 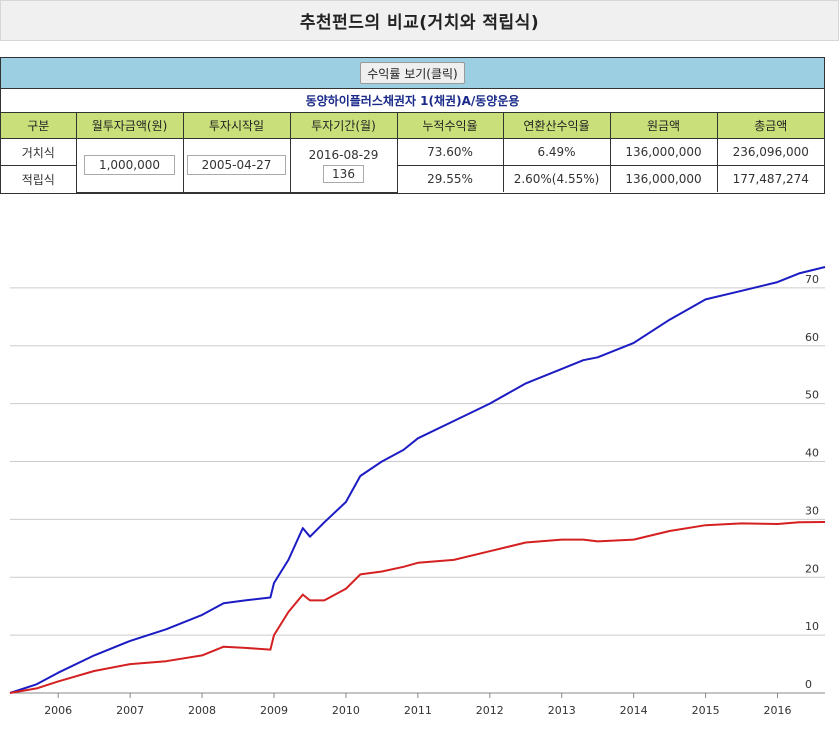 What do you see at coordinates (343, 173) in the screenshot?
I see `period-months-field: 136` at bounding box center [343, 173].